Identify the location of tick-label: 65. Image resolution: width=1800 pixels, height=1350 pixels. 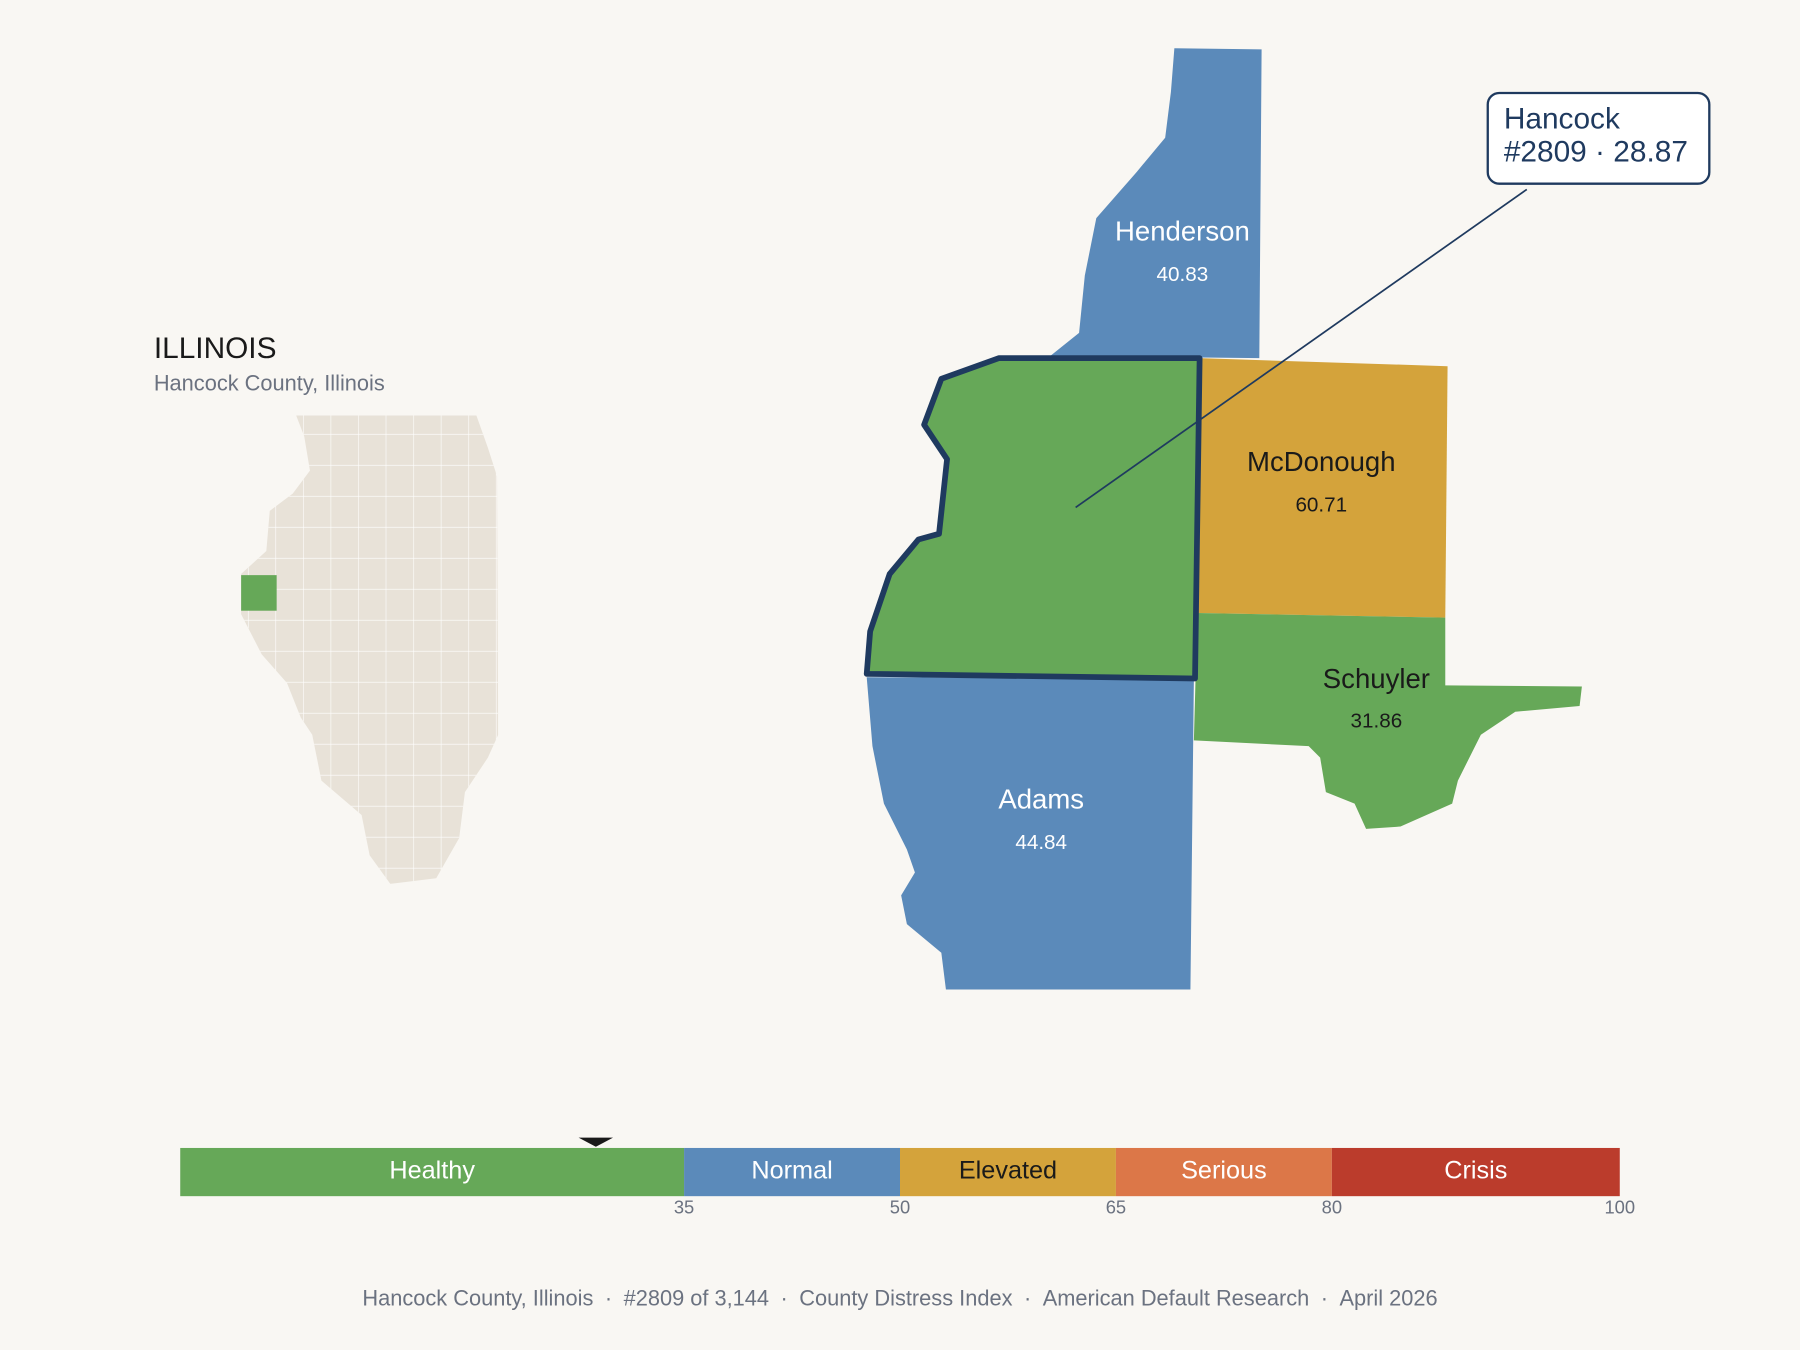
(1116, 1207).